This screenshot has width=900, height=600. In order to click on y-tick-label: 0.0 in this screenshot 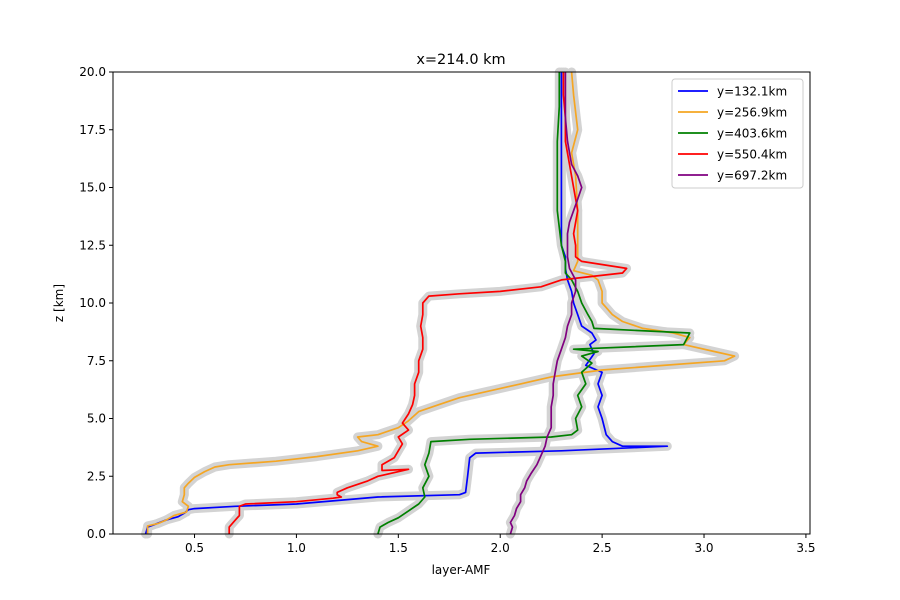, I will do `click(96, 534)`.